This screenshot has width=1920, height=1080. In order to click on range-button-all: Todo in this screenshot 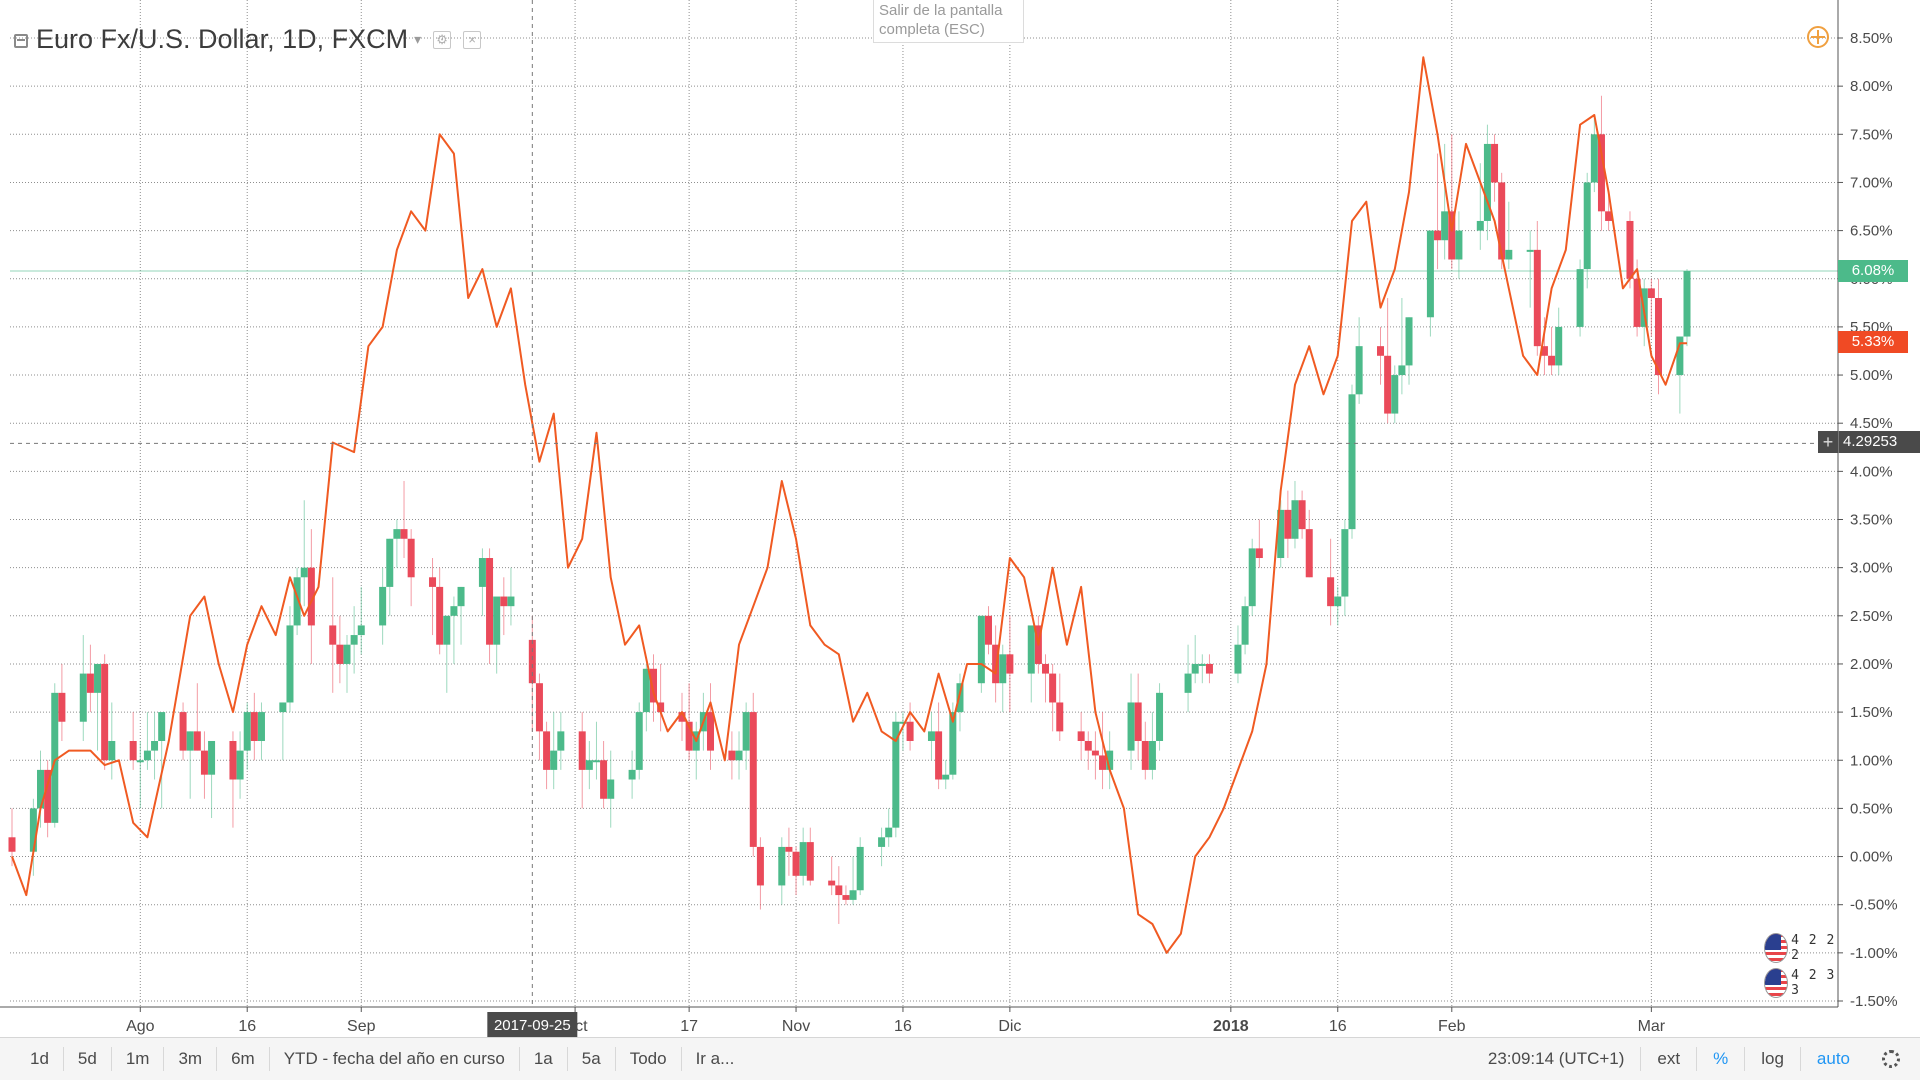, I will do `click(649, 1059)`.